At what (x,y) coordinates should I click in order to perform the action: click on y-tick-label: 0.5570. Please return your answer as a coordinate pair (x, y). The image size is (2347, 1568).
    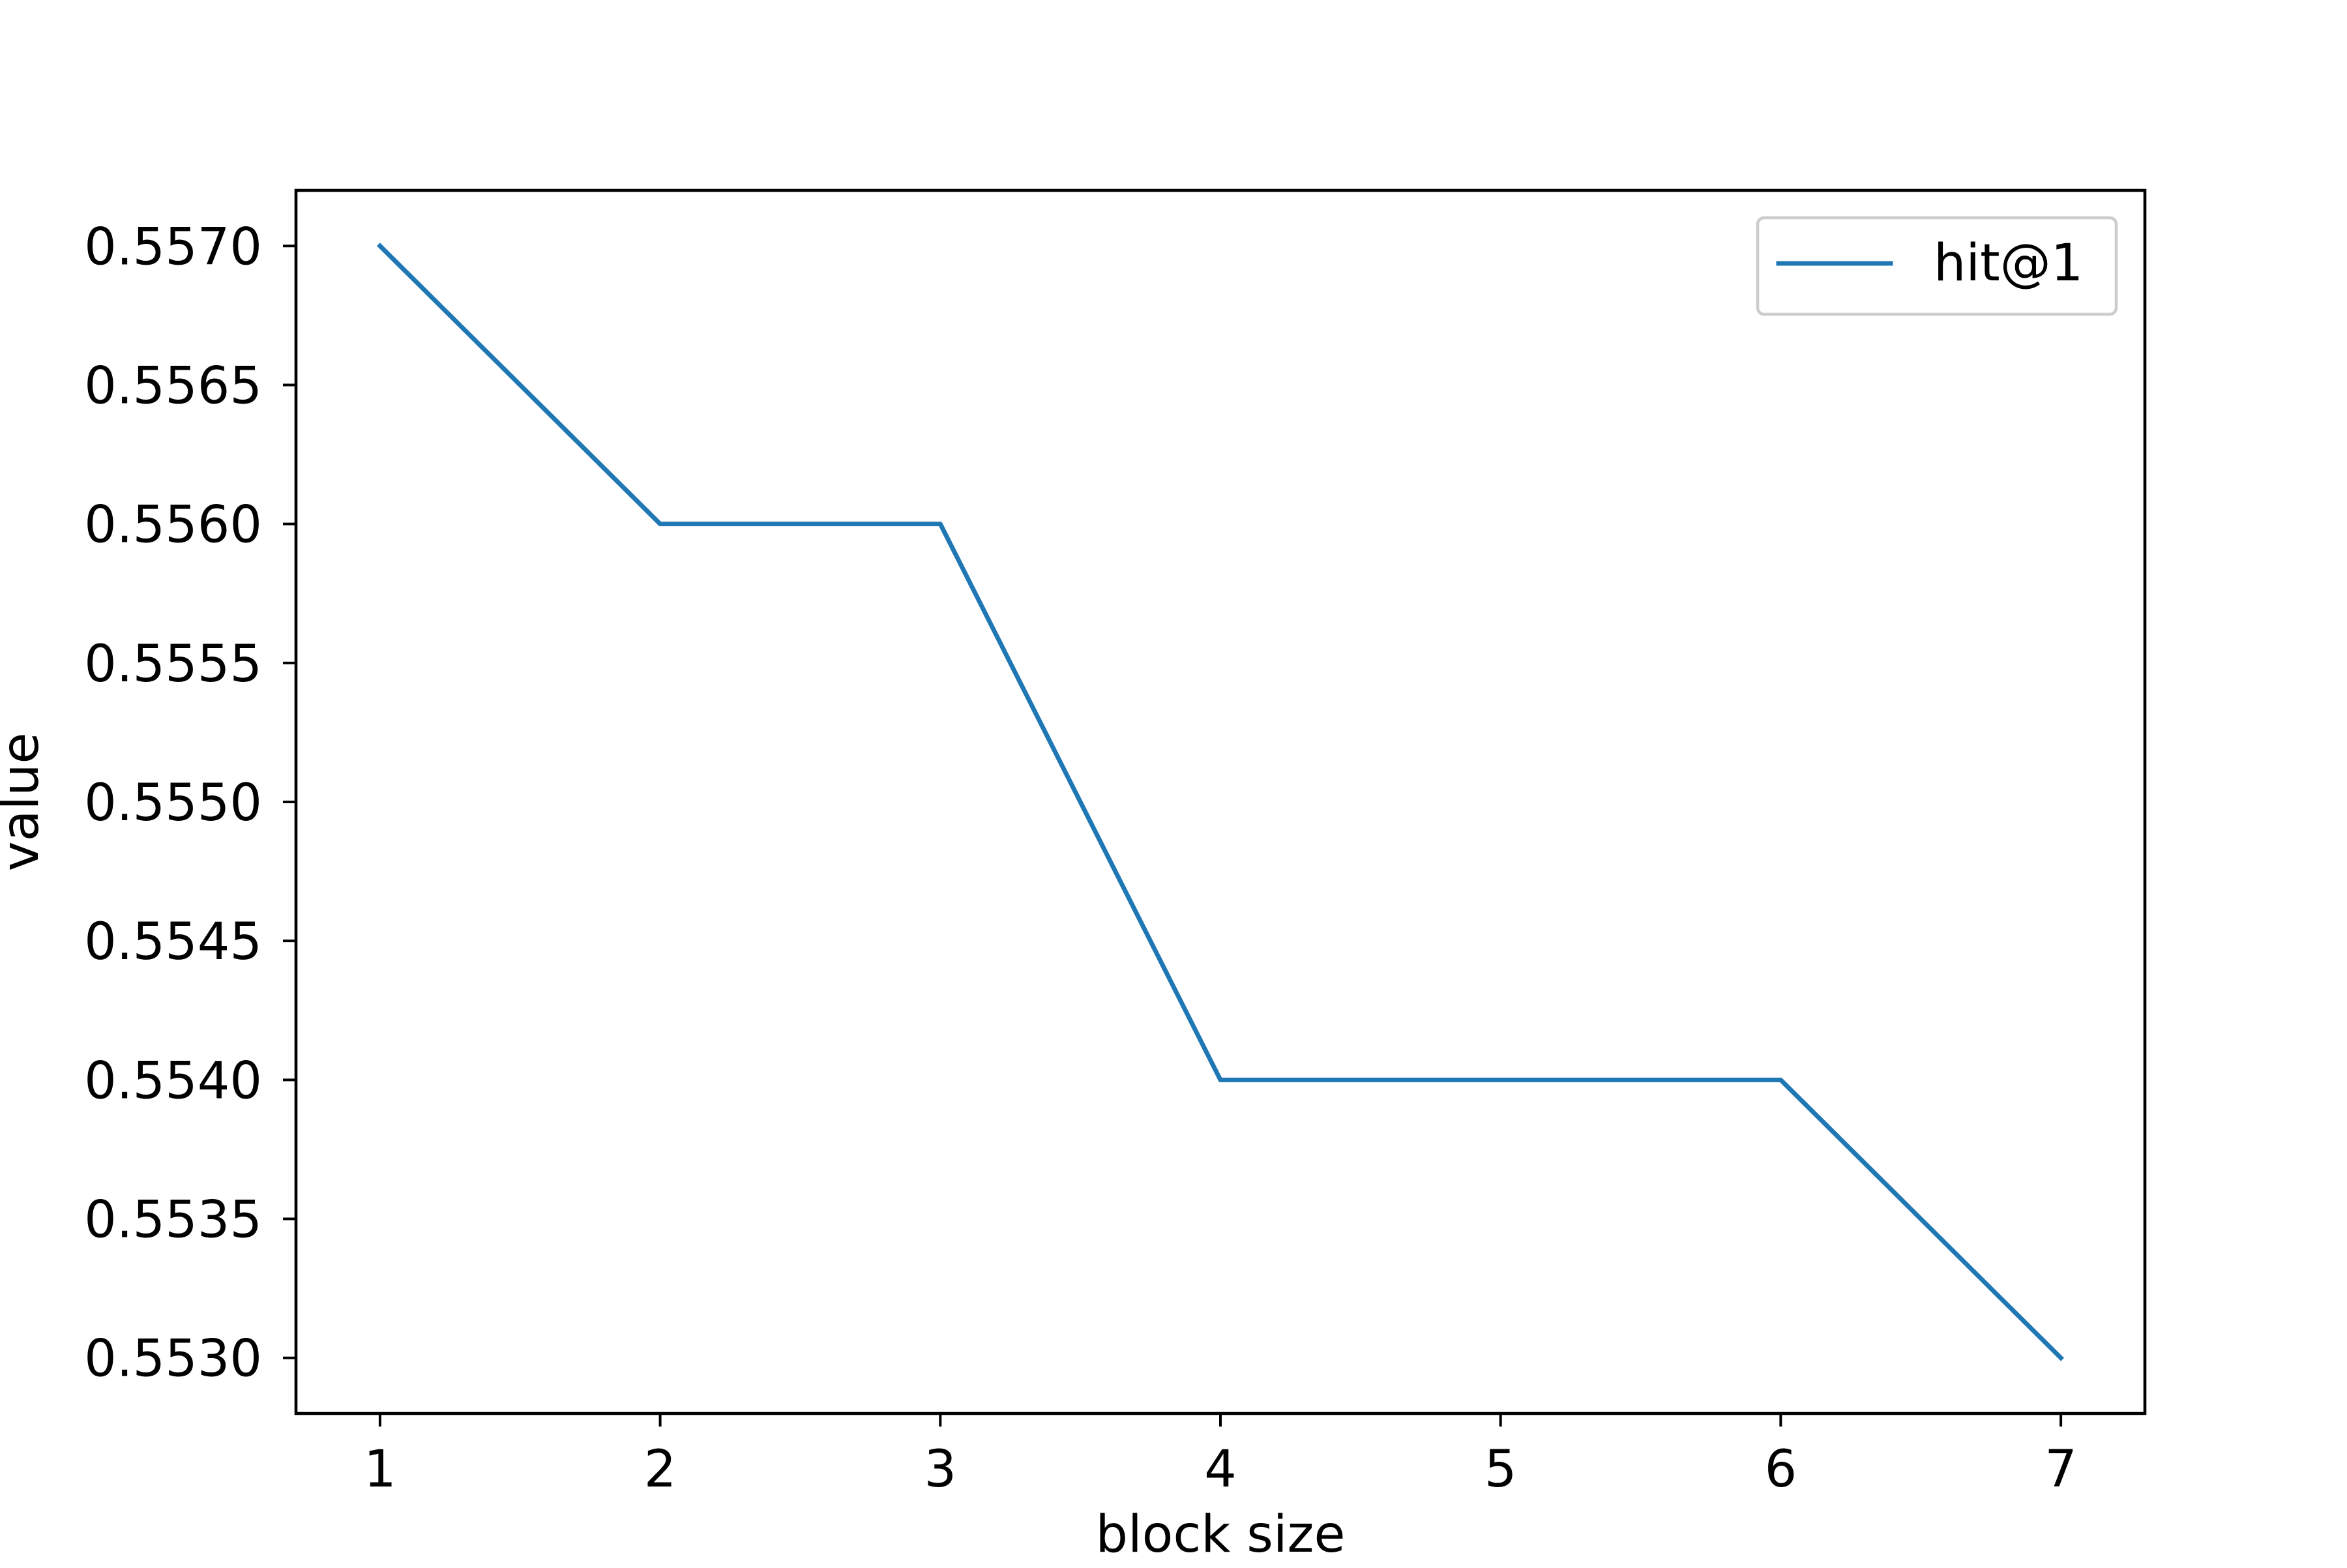
    Looking at the image, I should click on (173, 247).